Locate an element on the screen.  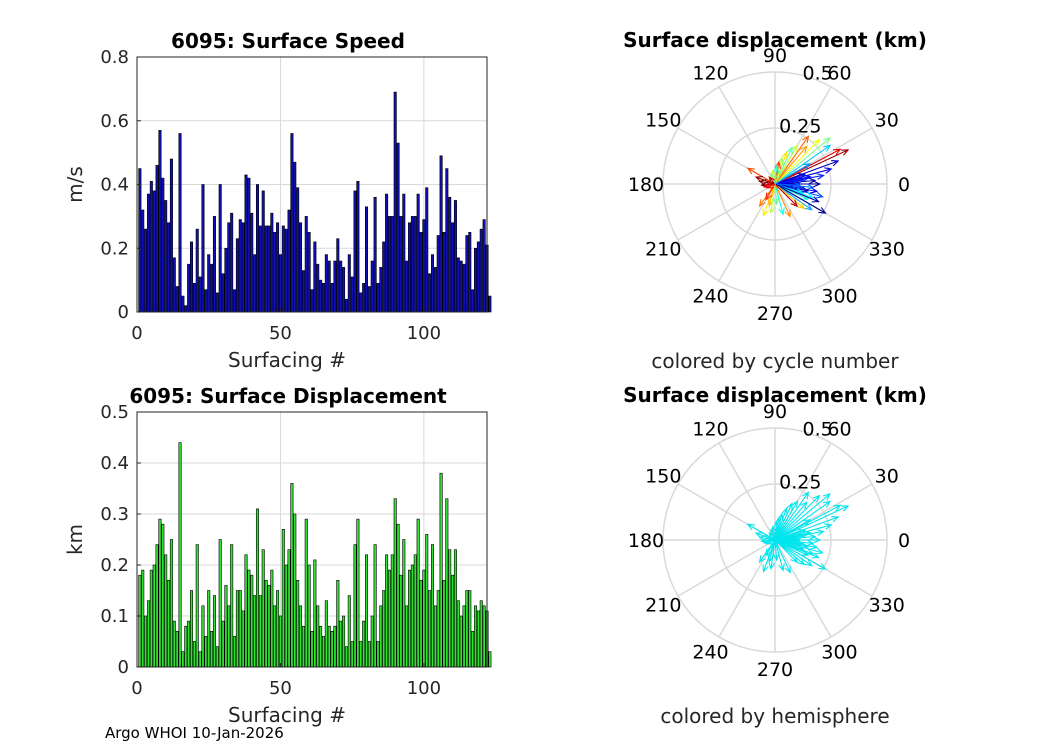
speed-title: 6095: Surface Speed is located at coordinates (288, 41).